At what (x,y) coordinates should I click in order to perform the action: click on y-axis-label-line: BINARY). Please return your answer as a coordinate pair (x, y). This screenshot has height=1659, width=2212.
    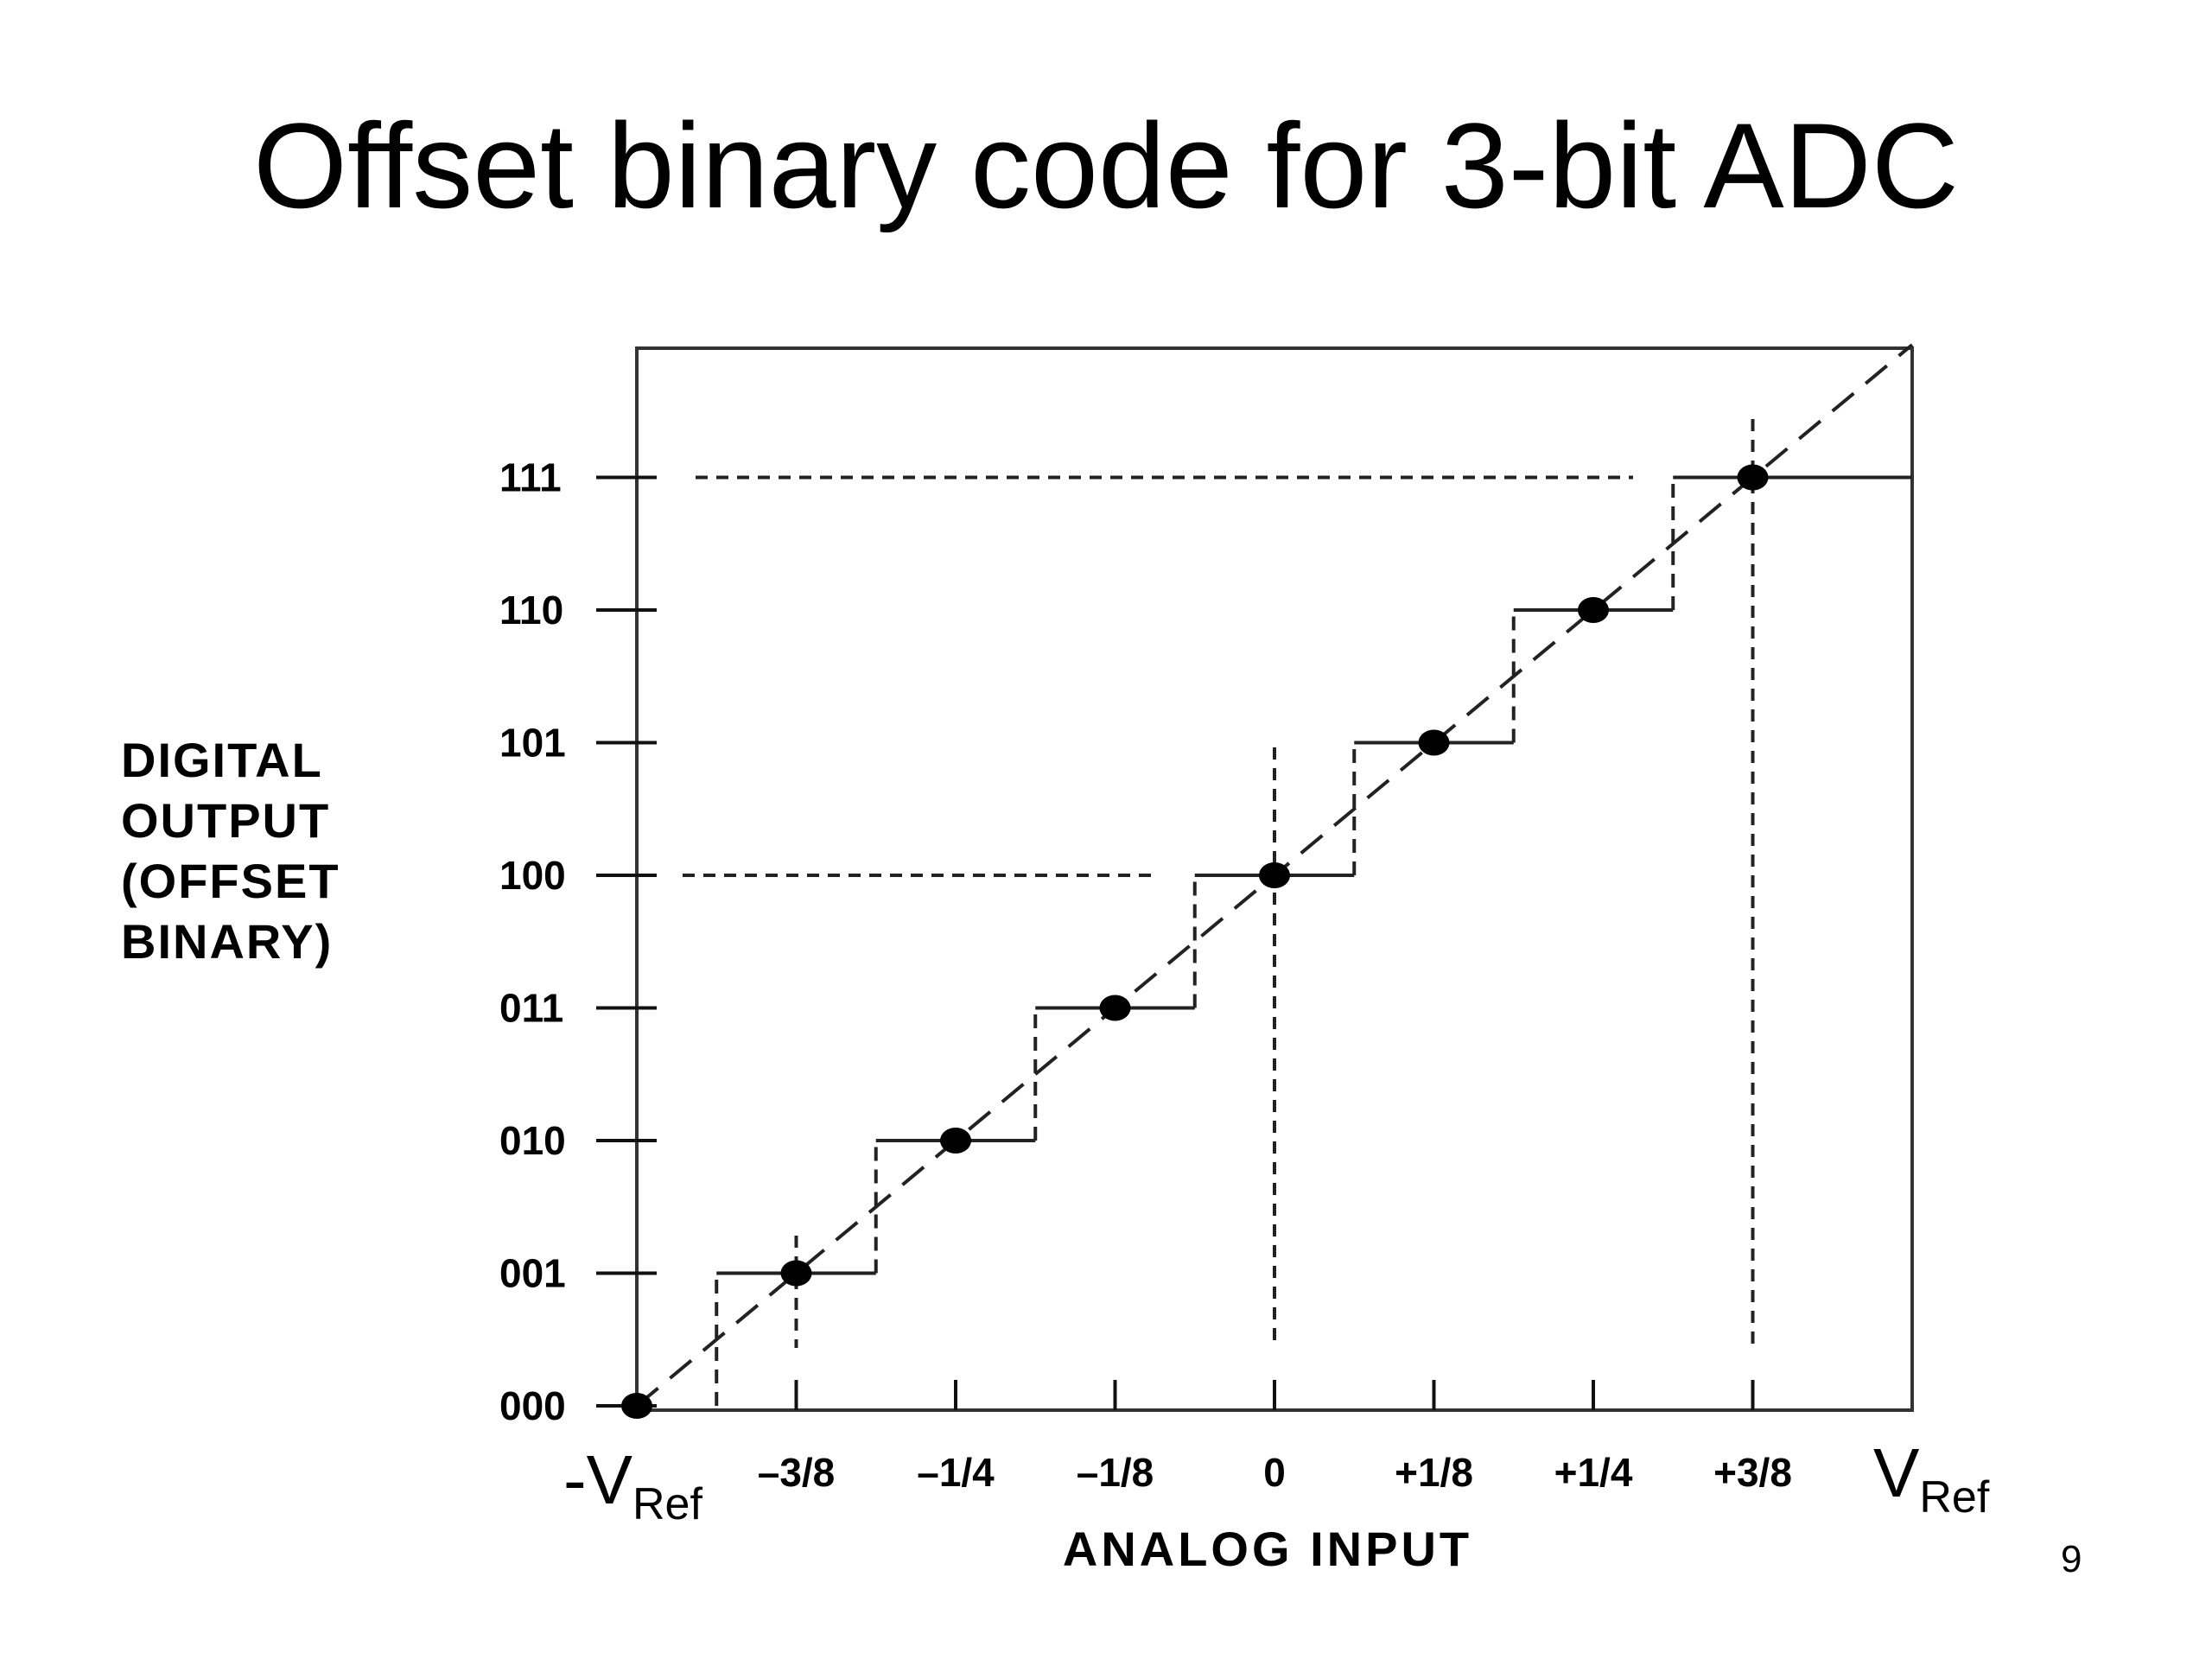
    Looking at the image, I should click on (227, 941).